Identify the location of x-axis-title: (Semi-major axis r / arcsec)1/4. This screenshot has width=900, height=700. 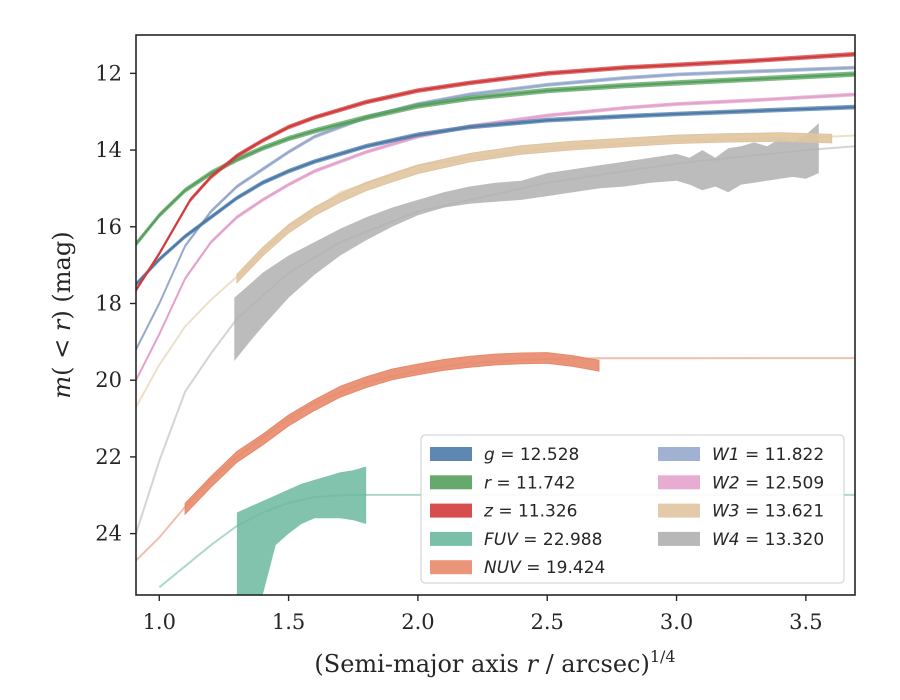
(494, 662).